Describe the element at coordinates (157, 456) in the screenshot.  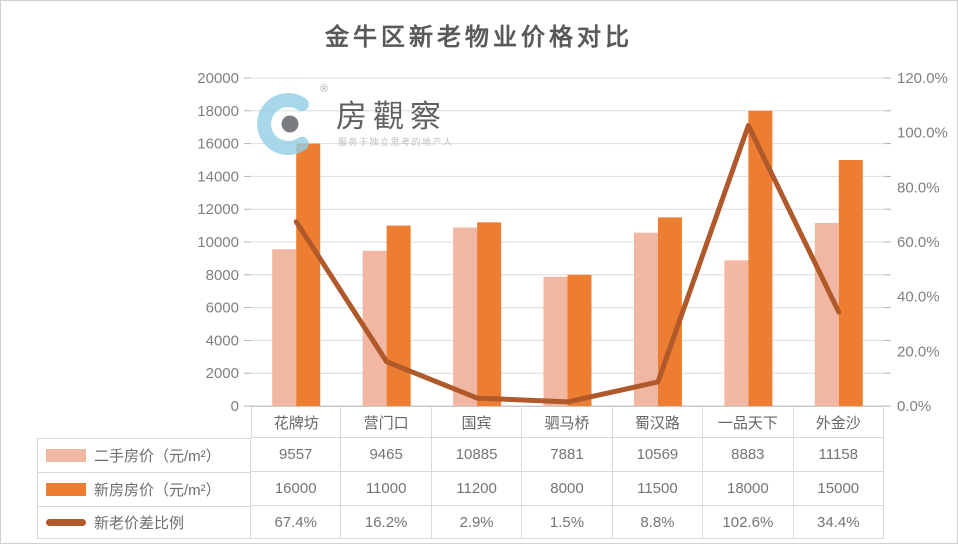
I see `legend-label: 二手房价（元/m²）` at that location.